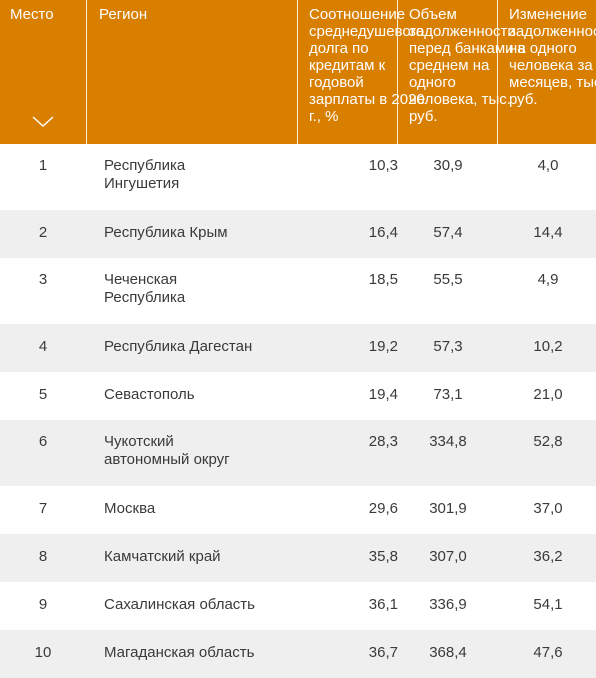 The image size is (596, 678). Describe the element at coordinates (348, 557) in the screenshot. I see `cell-ratio: 35,8` at that location.